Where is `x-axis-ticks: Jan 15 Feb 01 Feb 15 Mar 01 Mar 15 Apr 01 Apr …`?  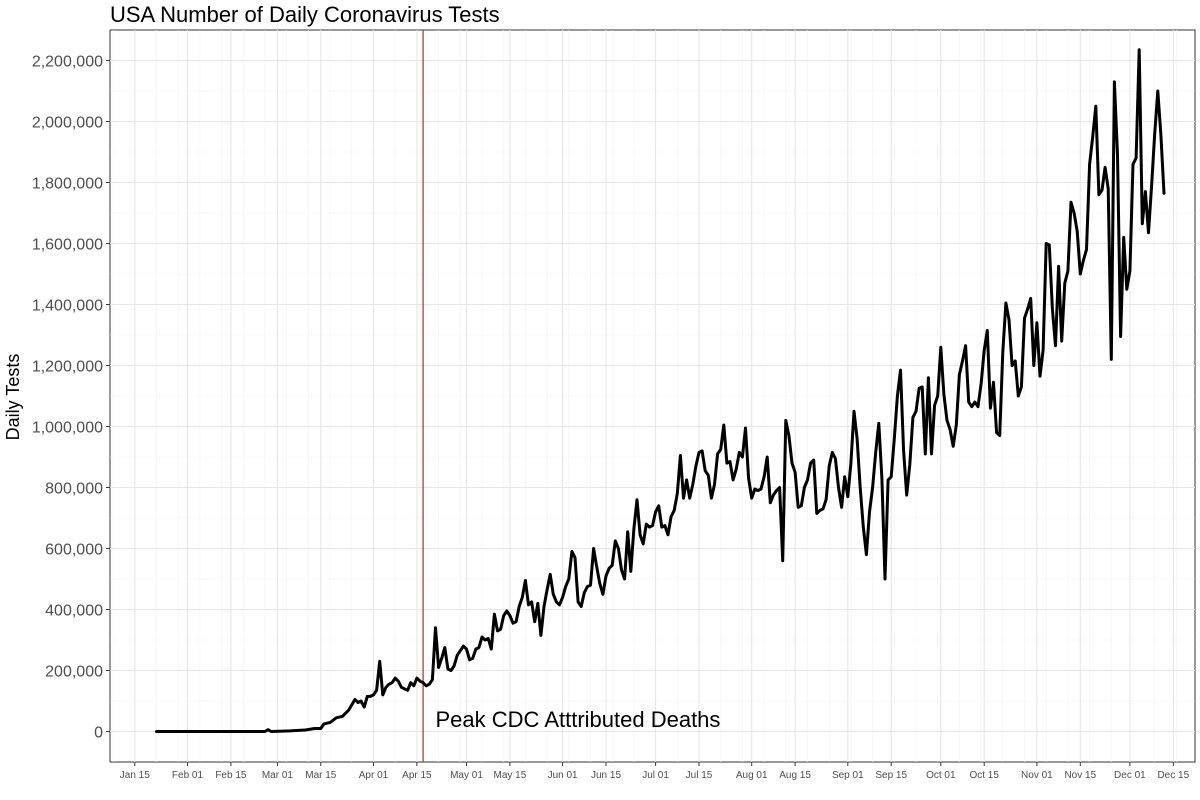 x-axis-ticks: Jan 15 Feb 01 Feb 15 Mar 01 Mar 15 Apr 01 Apr … is located at coordinates (655, 771).